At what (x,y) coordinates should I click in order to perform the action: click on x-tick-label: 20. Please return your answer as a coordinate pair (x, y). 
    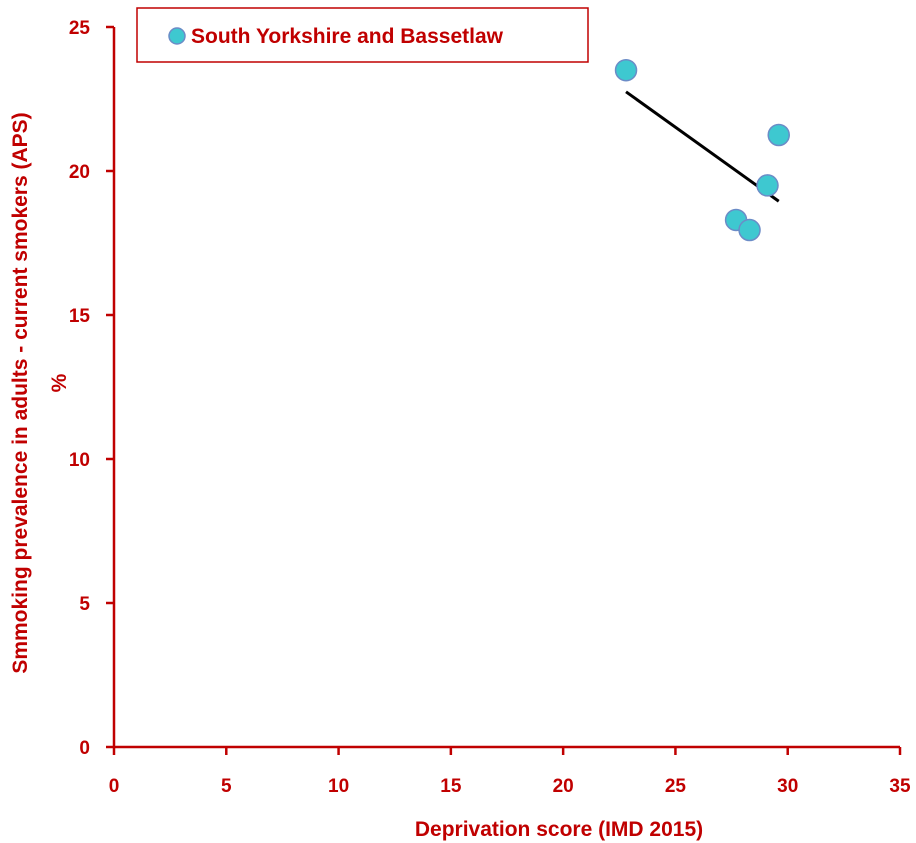
    Looking at the image, I should click on (563, 786).